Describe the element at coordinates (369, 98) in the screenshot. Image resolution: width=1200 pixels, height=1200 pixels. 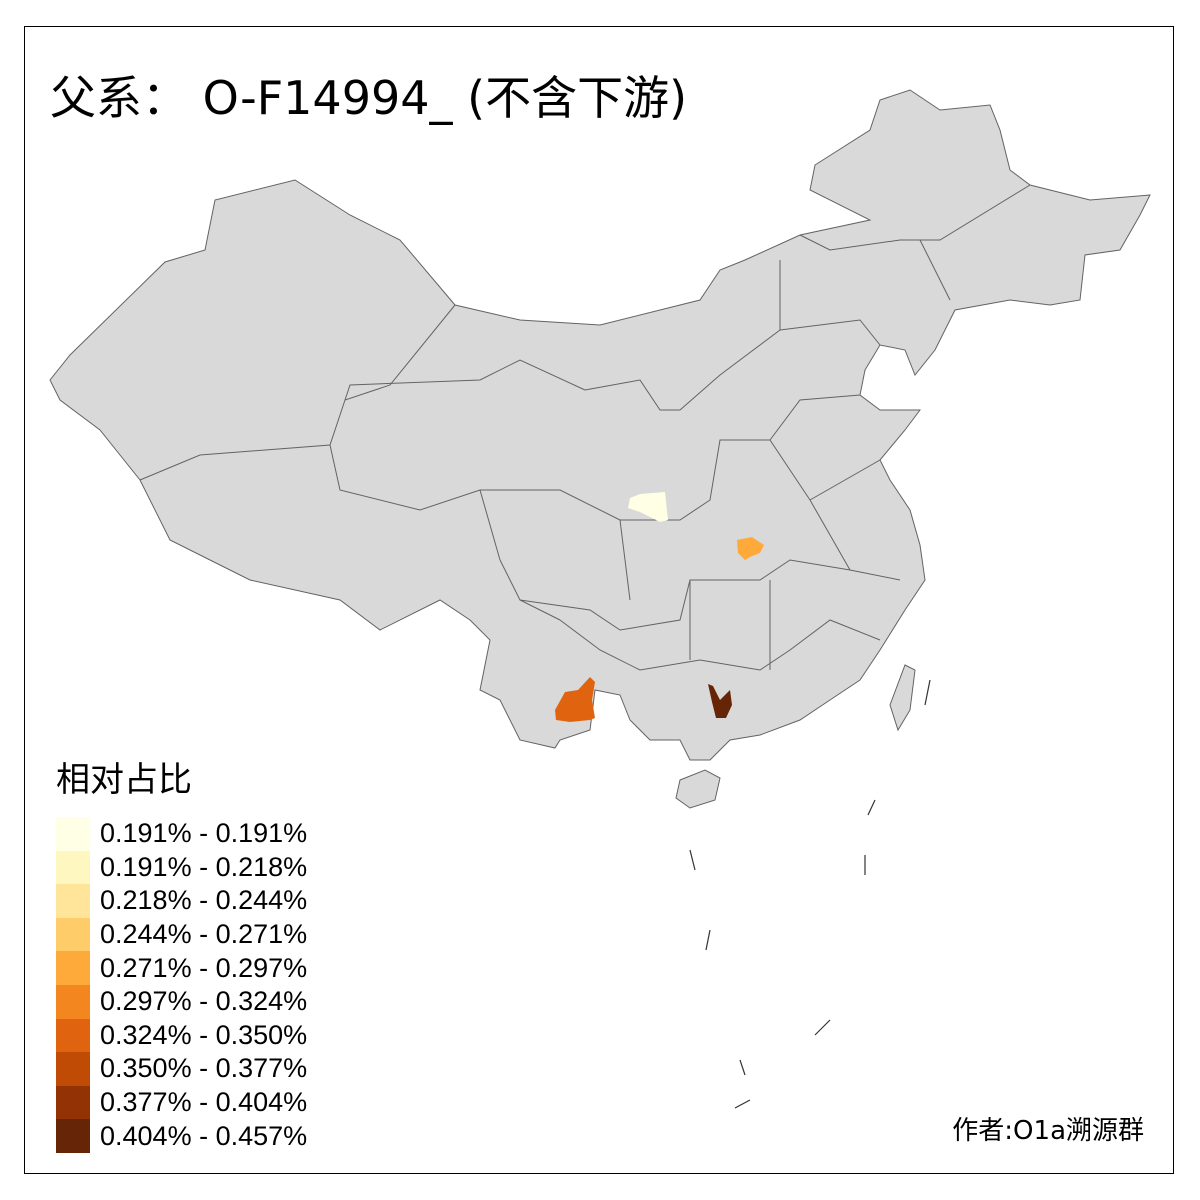
I see `map-title: 父系： O-F14994_ (不含下游)` at that location.